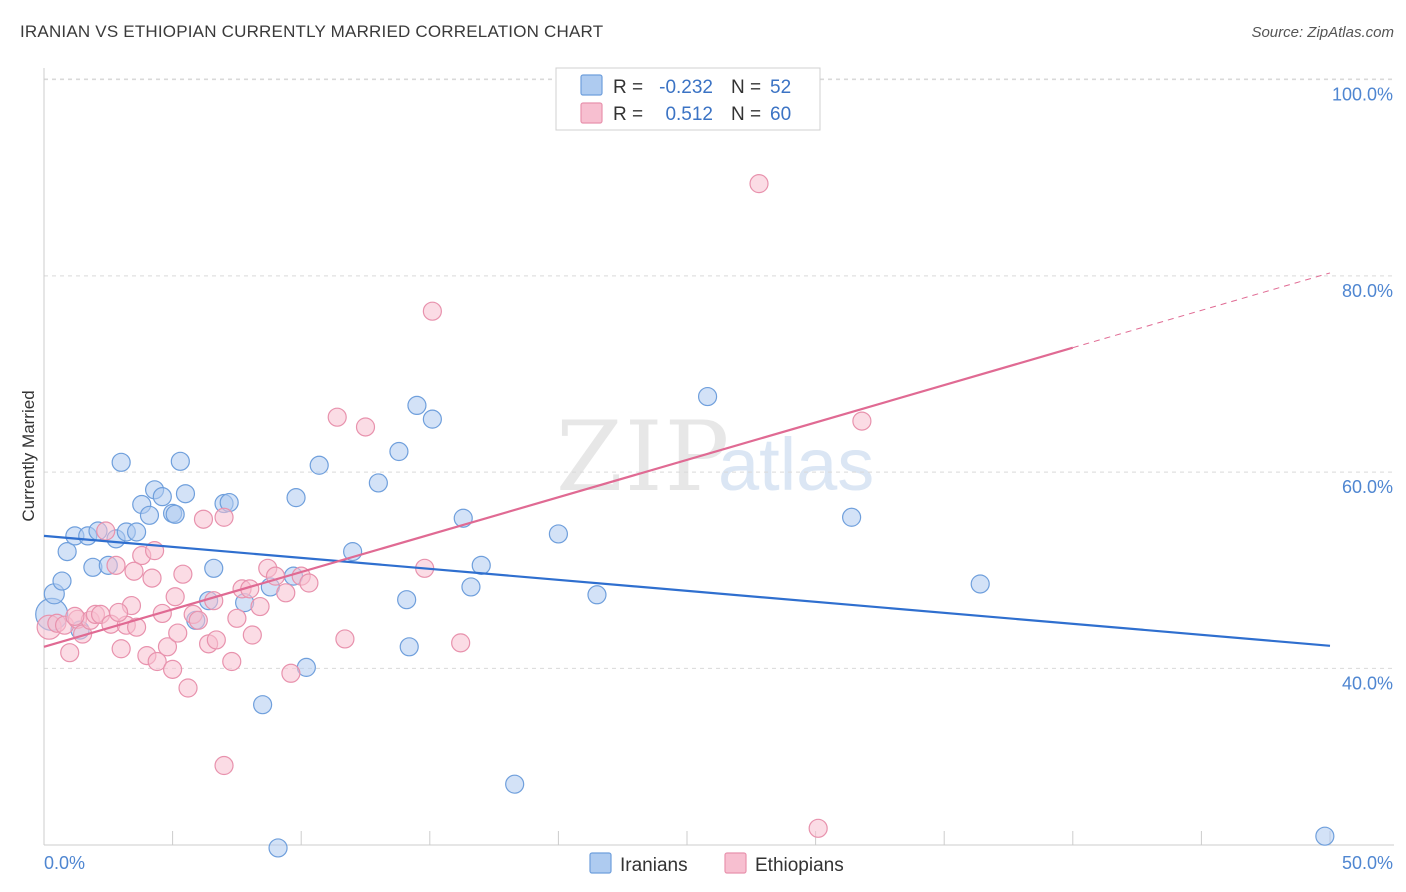 Image resolution: width=1406 pixels, height=892 pixels. I want to click on bottom-legend-iranians-swatch, so click(600, 863).